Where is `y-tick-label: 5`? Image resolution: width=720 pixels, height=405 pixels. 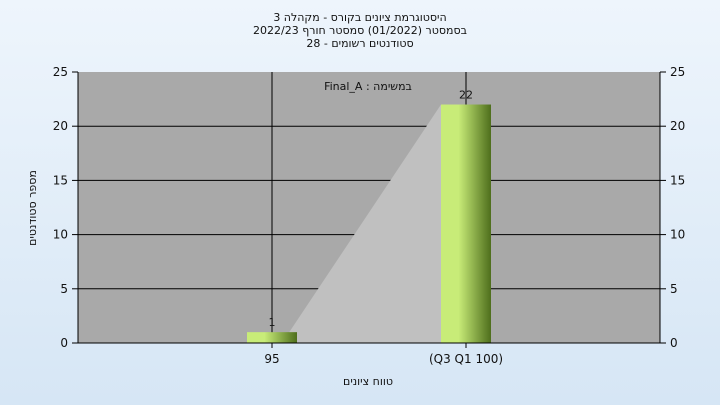
y-tick-label: 5 is located at coordinates (64, 289).